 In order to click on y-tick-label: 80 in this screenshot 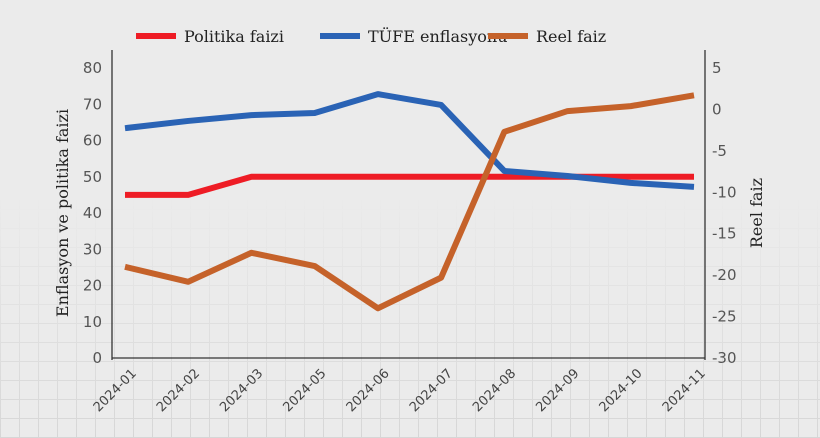, I will do `click(92, 68)`.